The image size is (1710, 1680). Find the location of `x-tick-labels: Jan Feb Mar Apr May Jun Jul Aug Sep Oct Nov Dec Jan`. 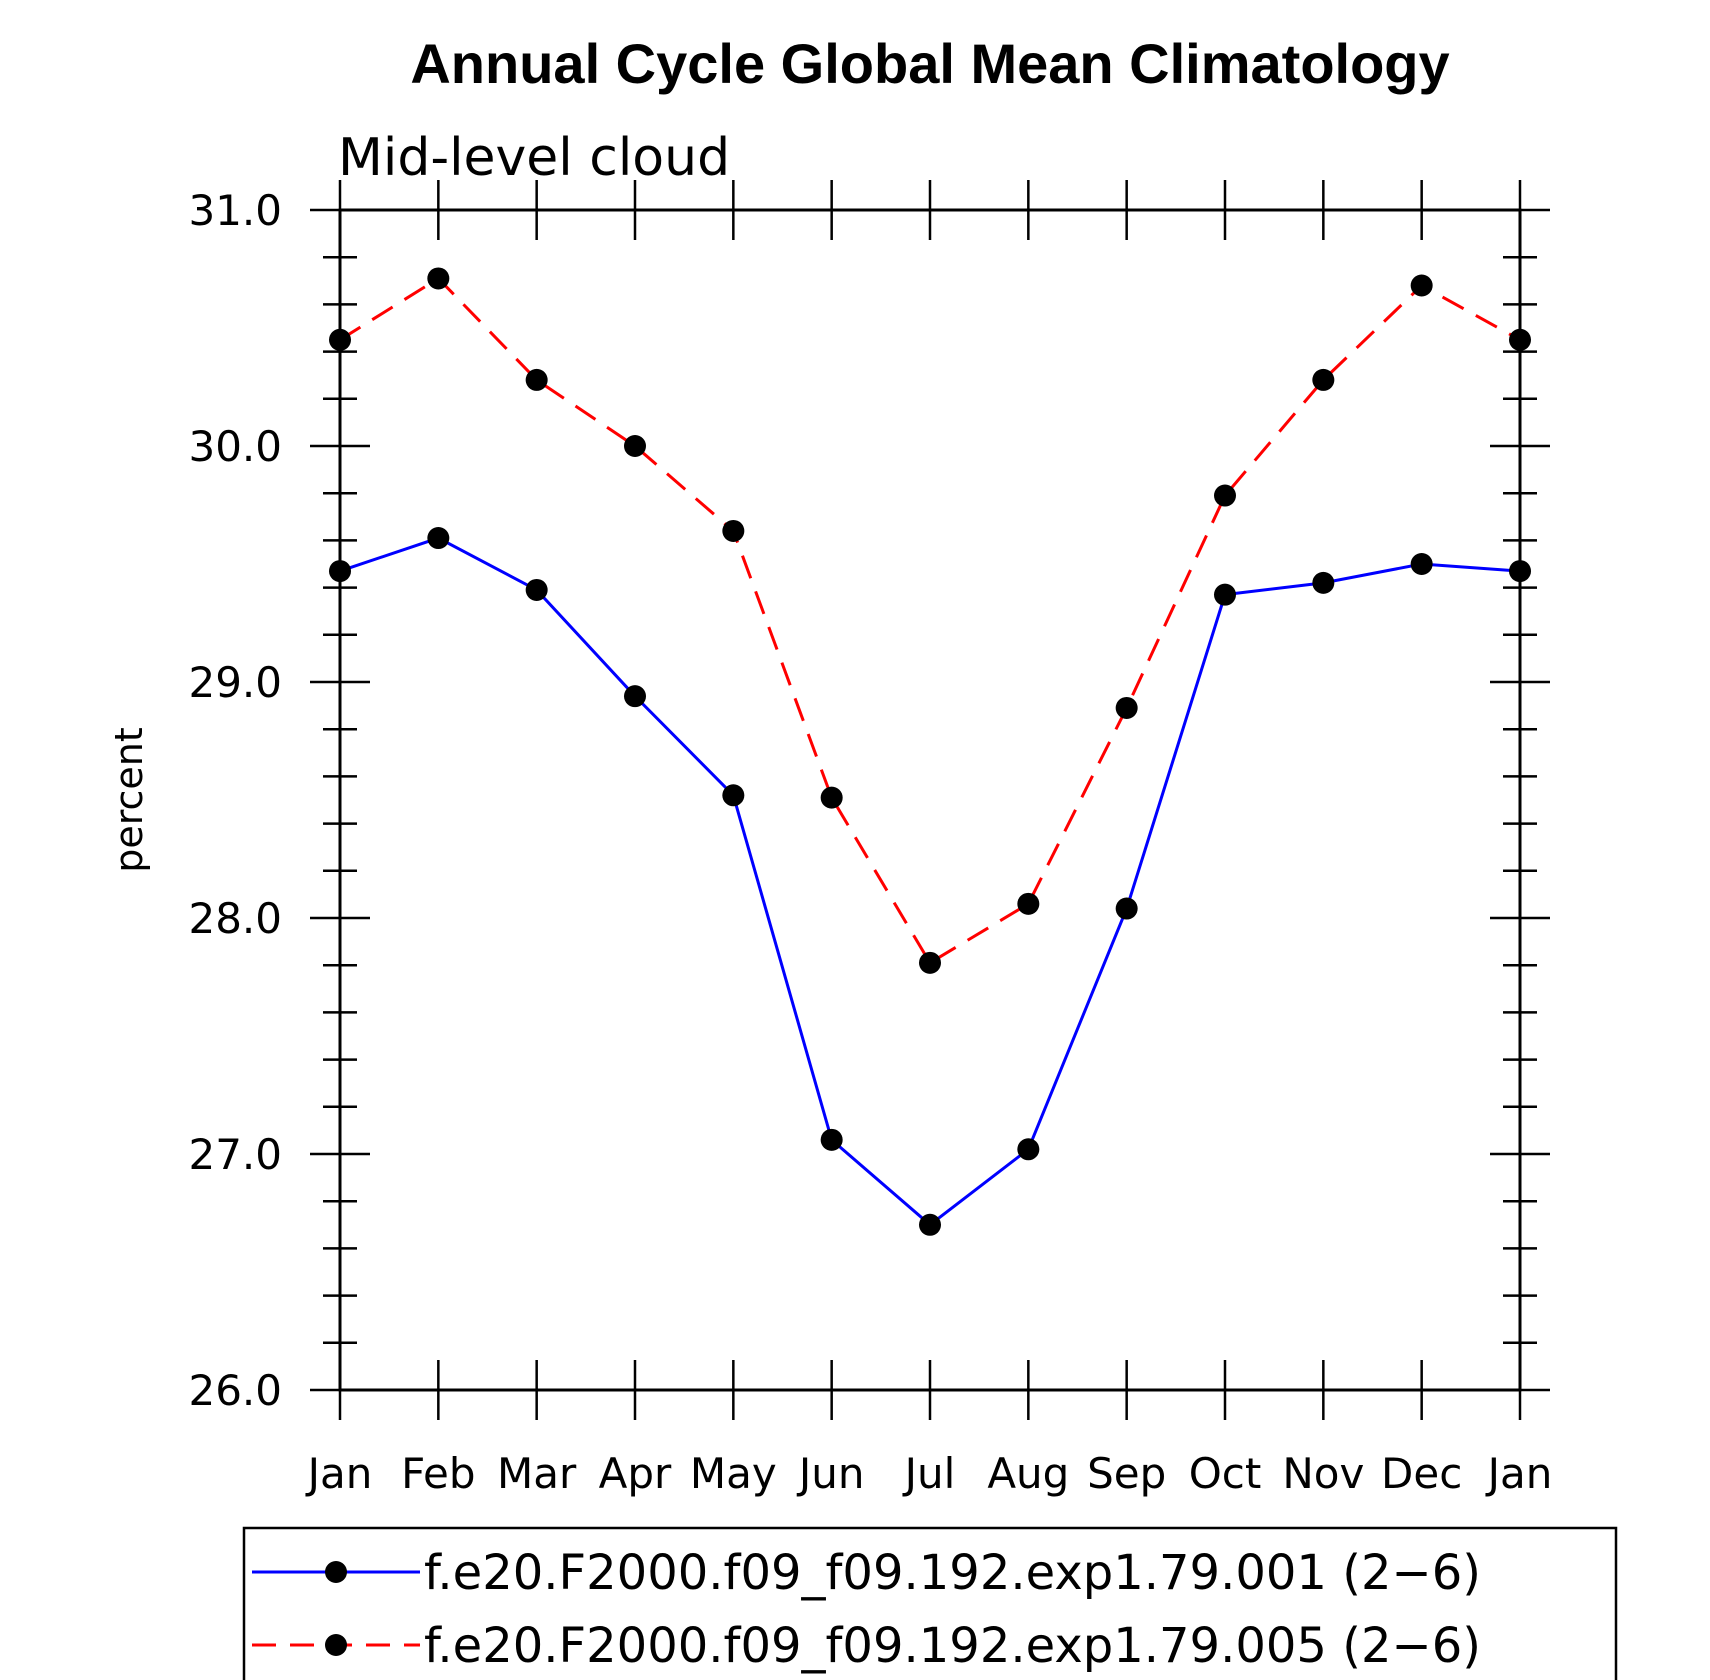

x-tick-labels: Jan Feb Mar Apr May Jun Jul Aug Sep Oct Nov Dec Jan is located at coordinates (929, 1473).